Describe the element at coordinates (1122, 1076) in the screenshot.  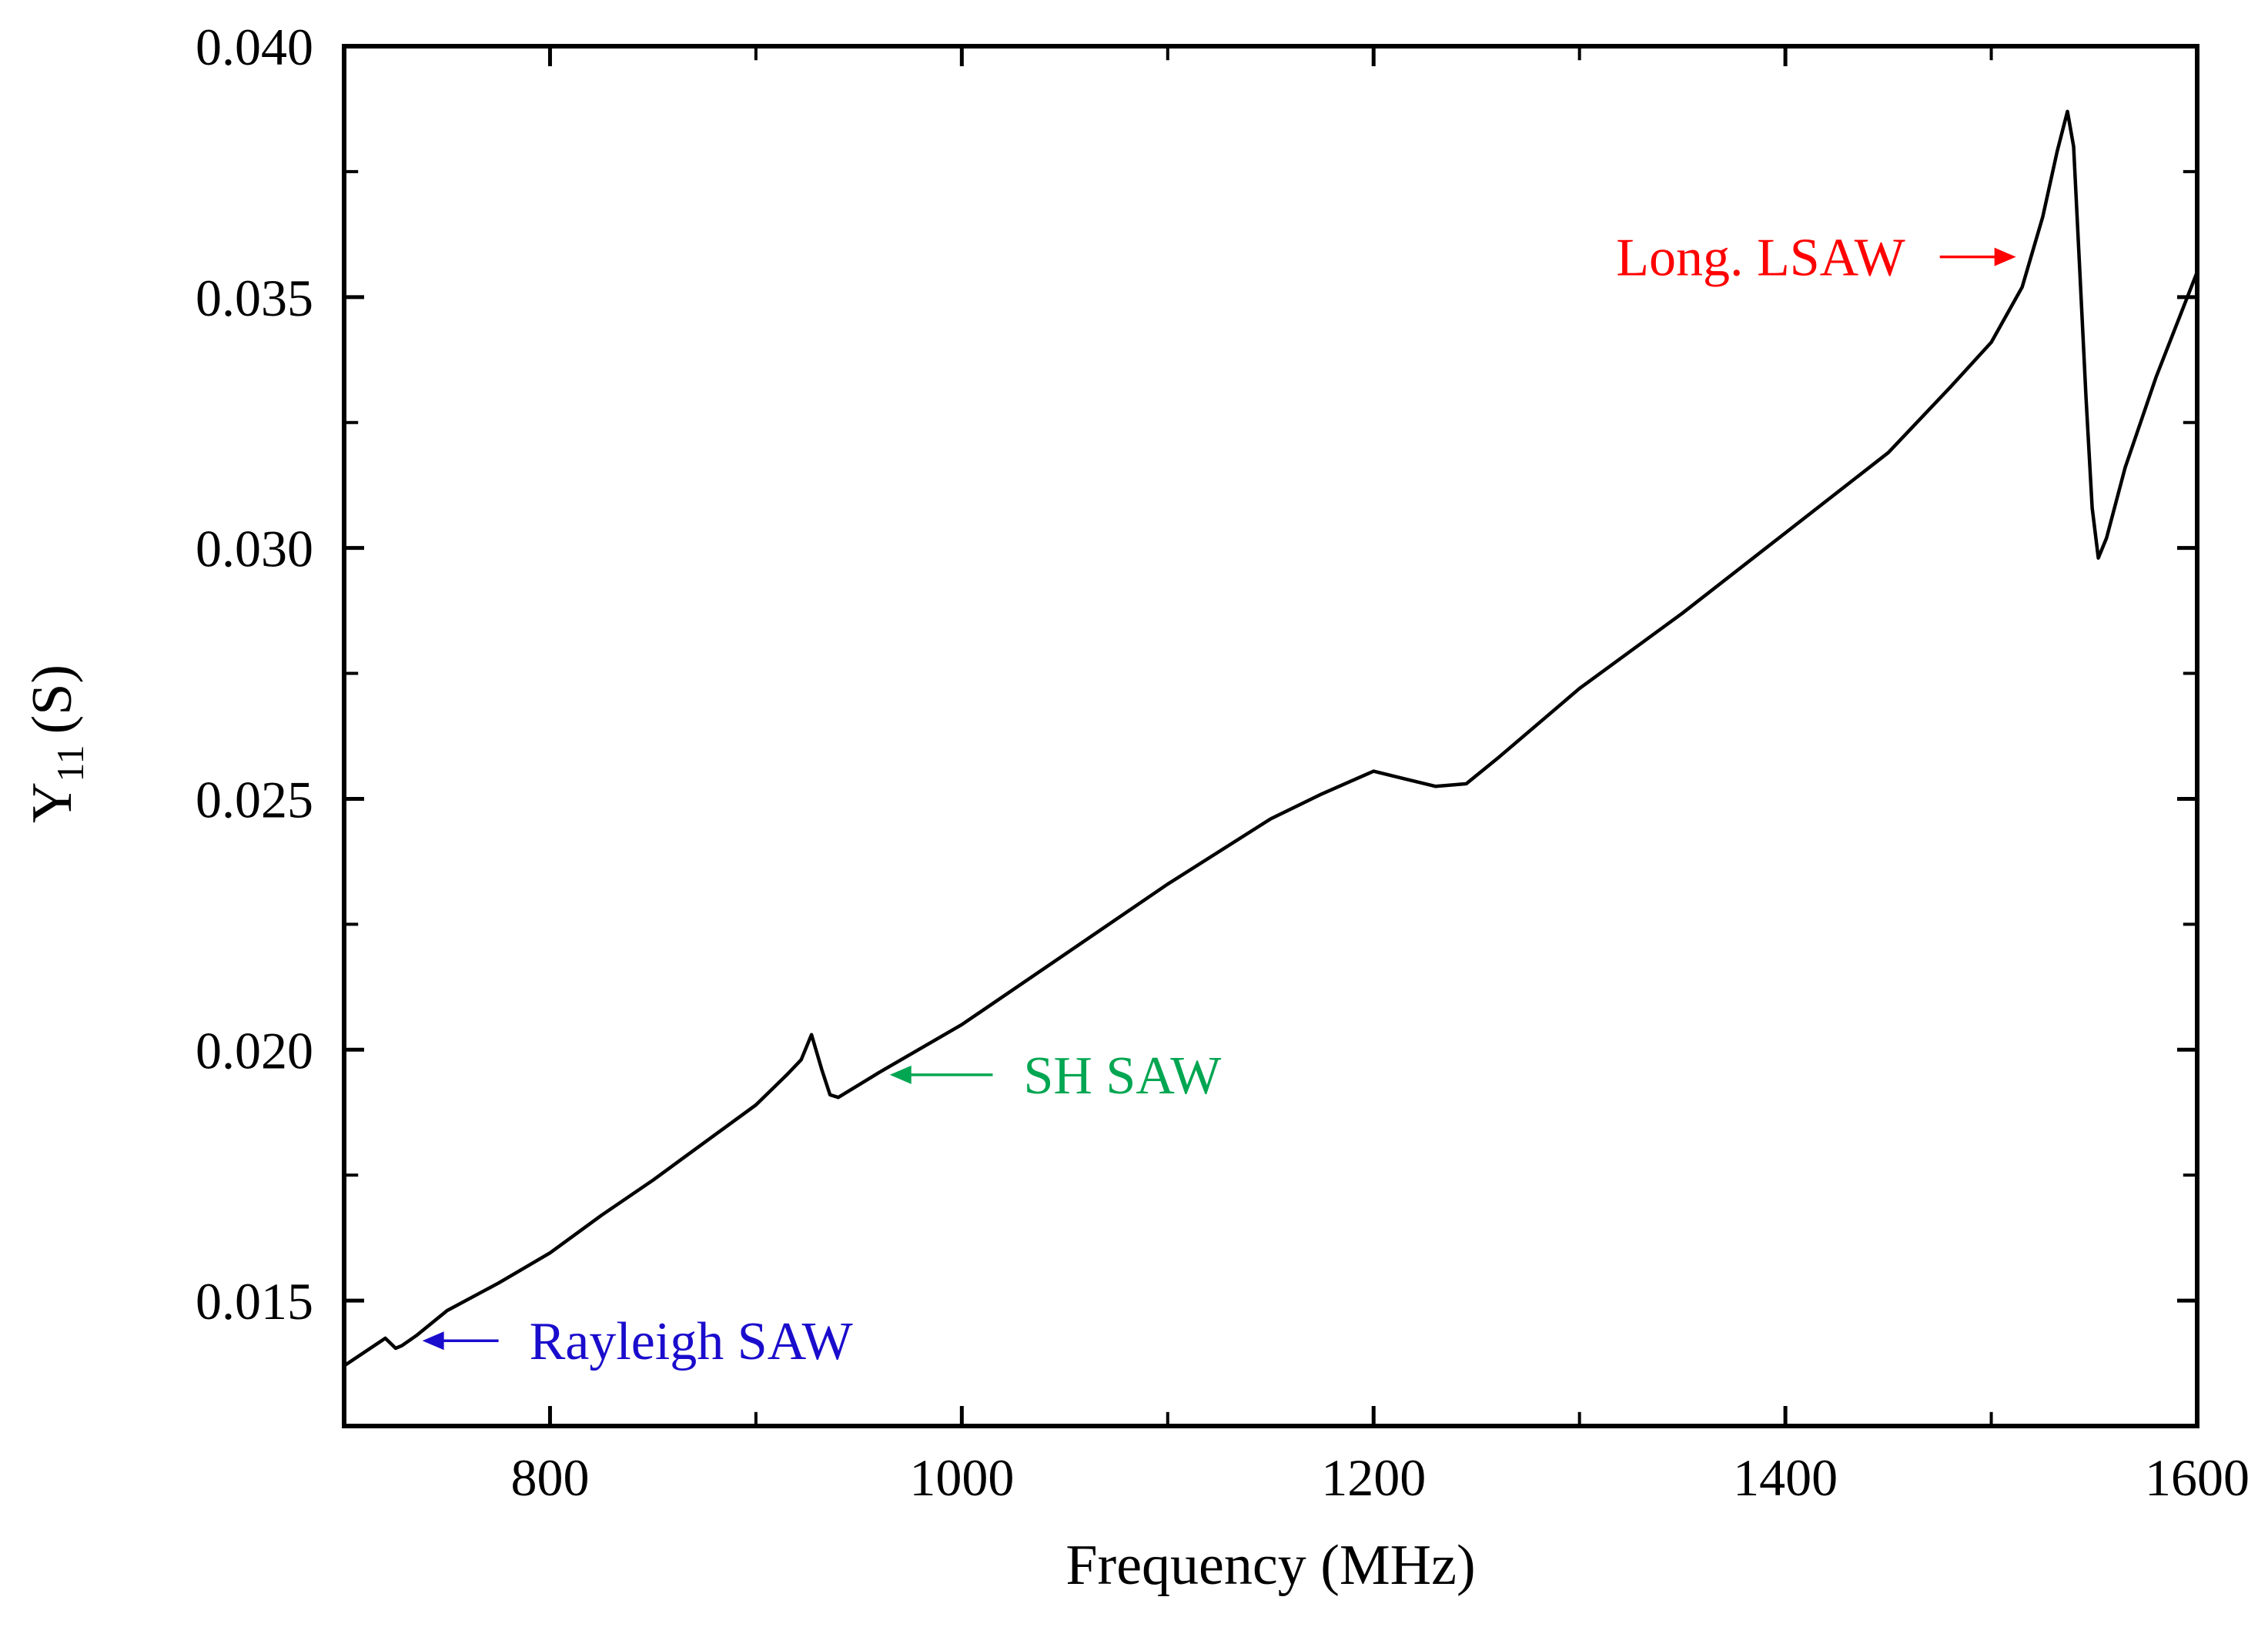
I see `annotation-label: SH SAW` at that location.